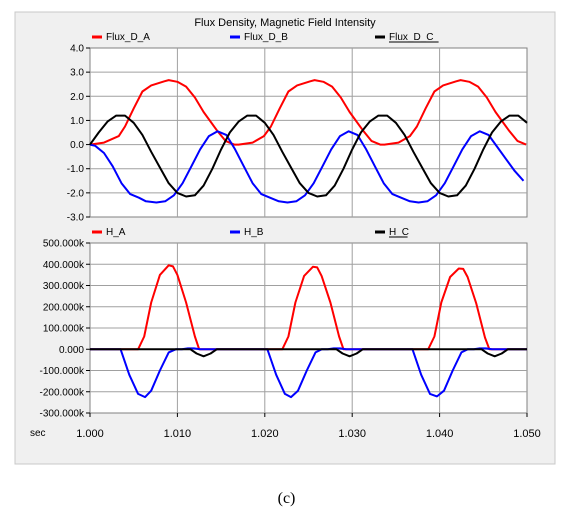 The height and width of the screenshot is (528, 573). I want to click on x-tick-label: 1.040, so click(440, 434).